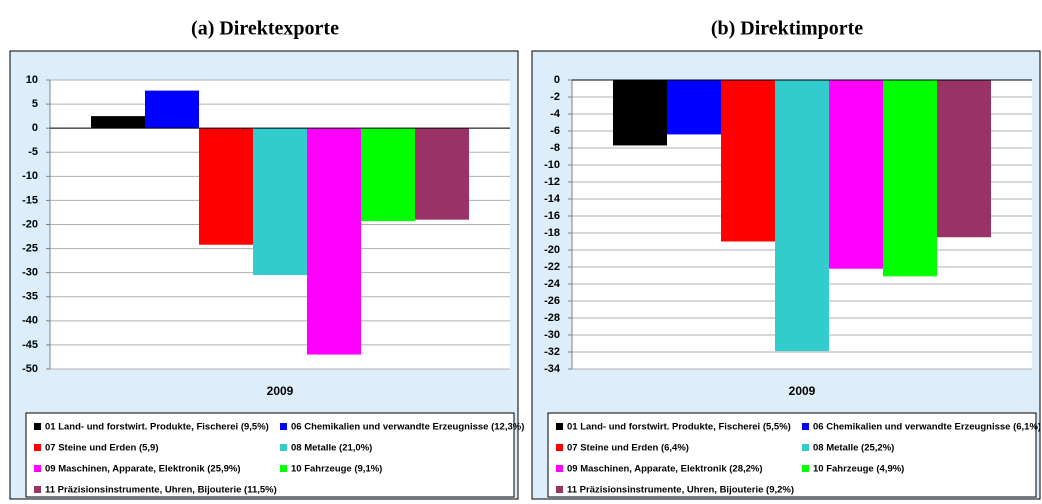  What do you see at coordinates (628, 448) in the screenshot?
I see `legend-label: 07 Steine und Erden (6,4%)` at bounding box center [628, 448].